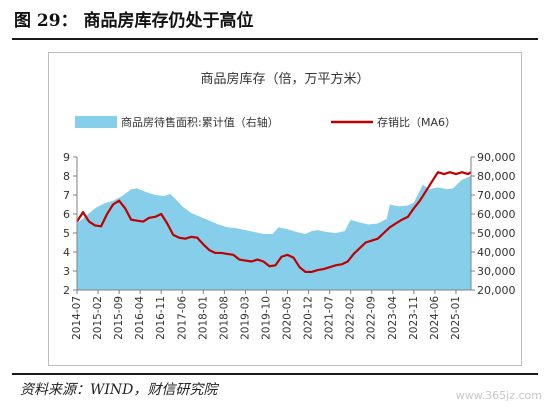 The image size is (550, 408). I want to click on y-left-tick-label: 8, so click(66, 176).